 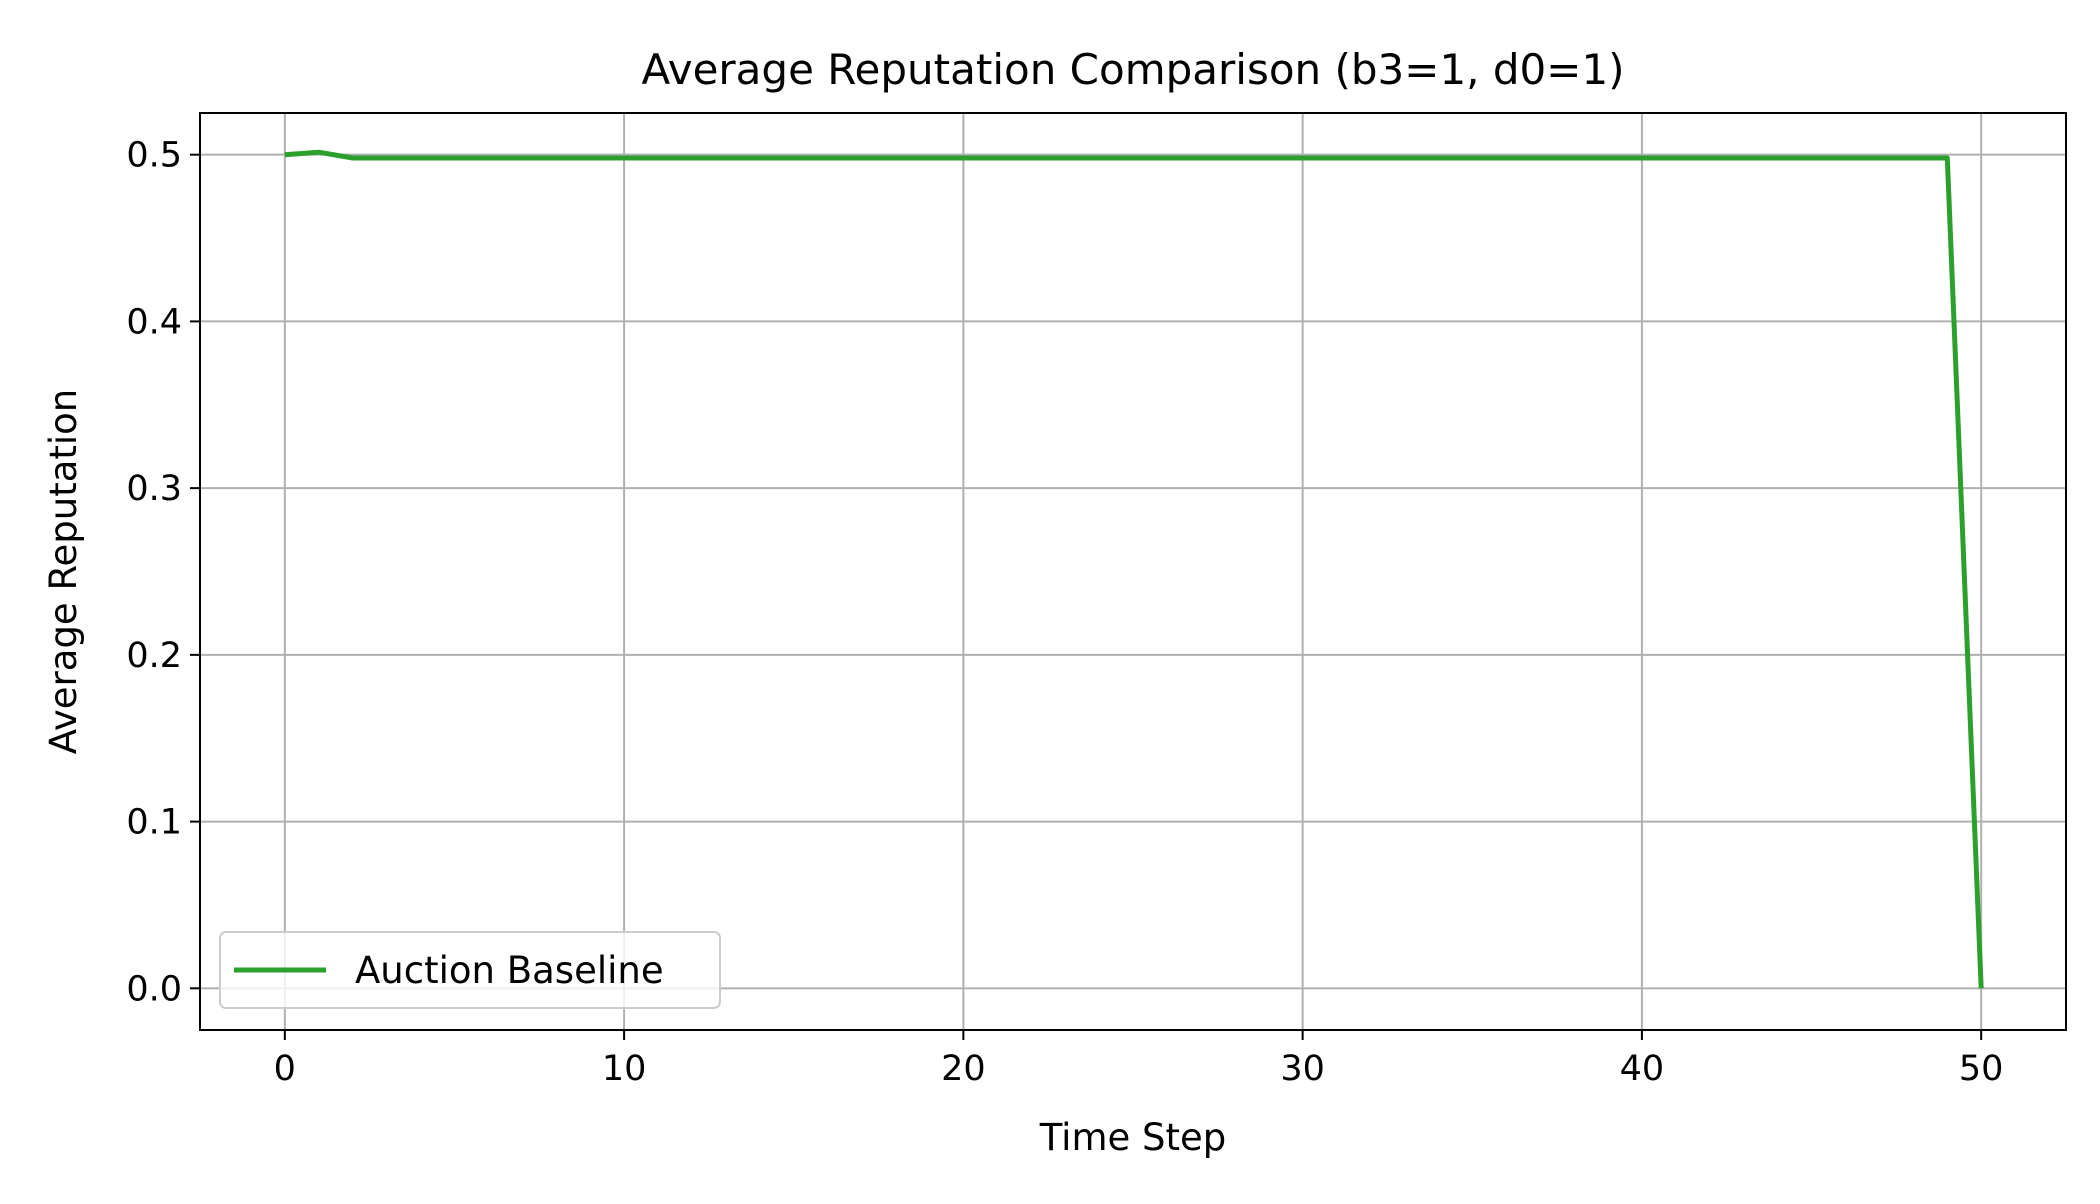 I want to click on legend-box, so click(x=470, y=970).